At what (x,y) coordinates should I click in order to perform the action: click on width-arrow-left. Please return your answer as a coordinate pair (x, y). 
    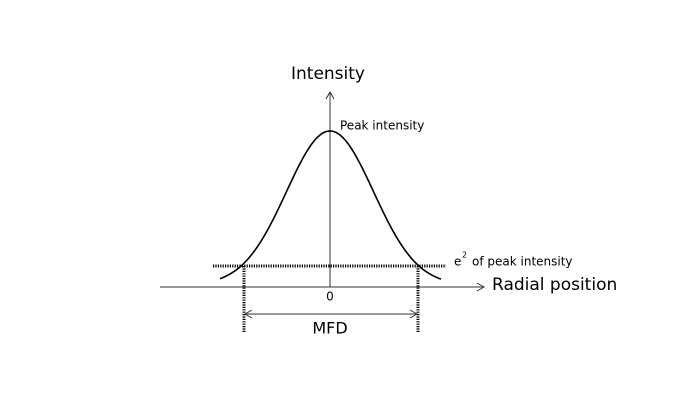
    Looking at the image, I should click on (248, 314).